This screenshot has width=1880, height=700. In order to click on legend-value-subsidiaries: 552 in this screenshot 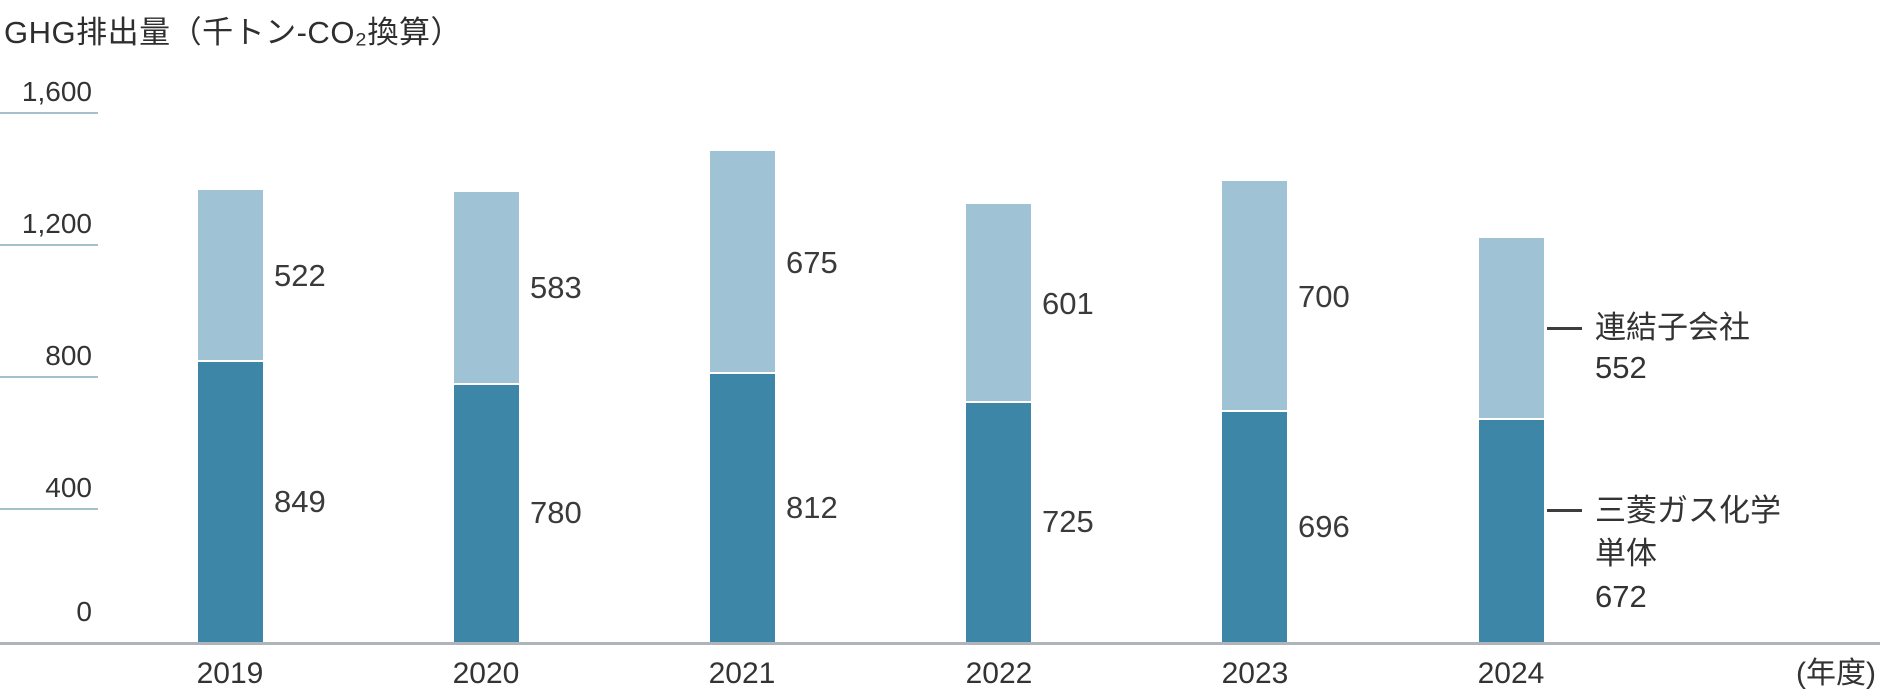, I will do `click(1621, 367)`.